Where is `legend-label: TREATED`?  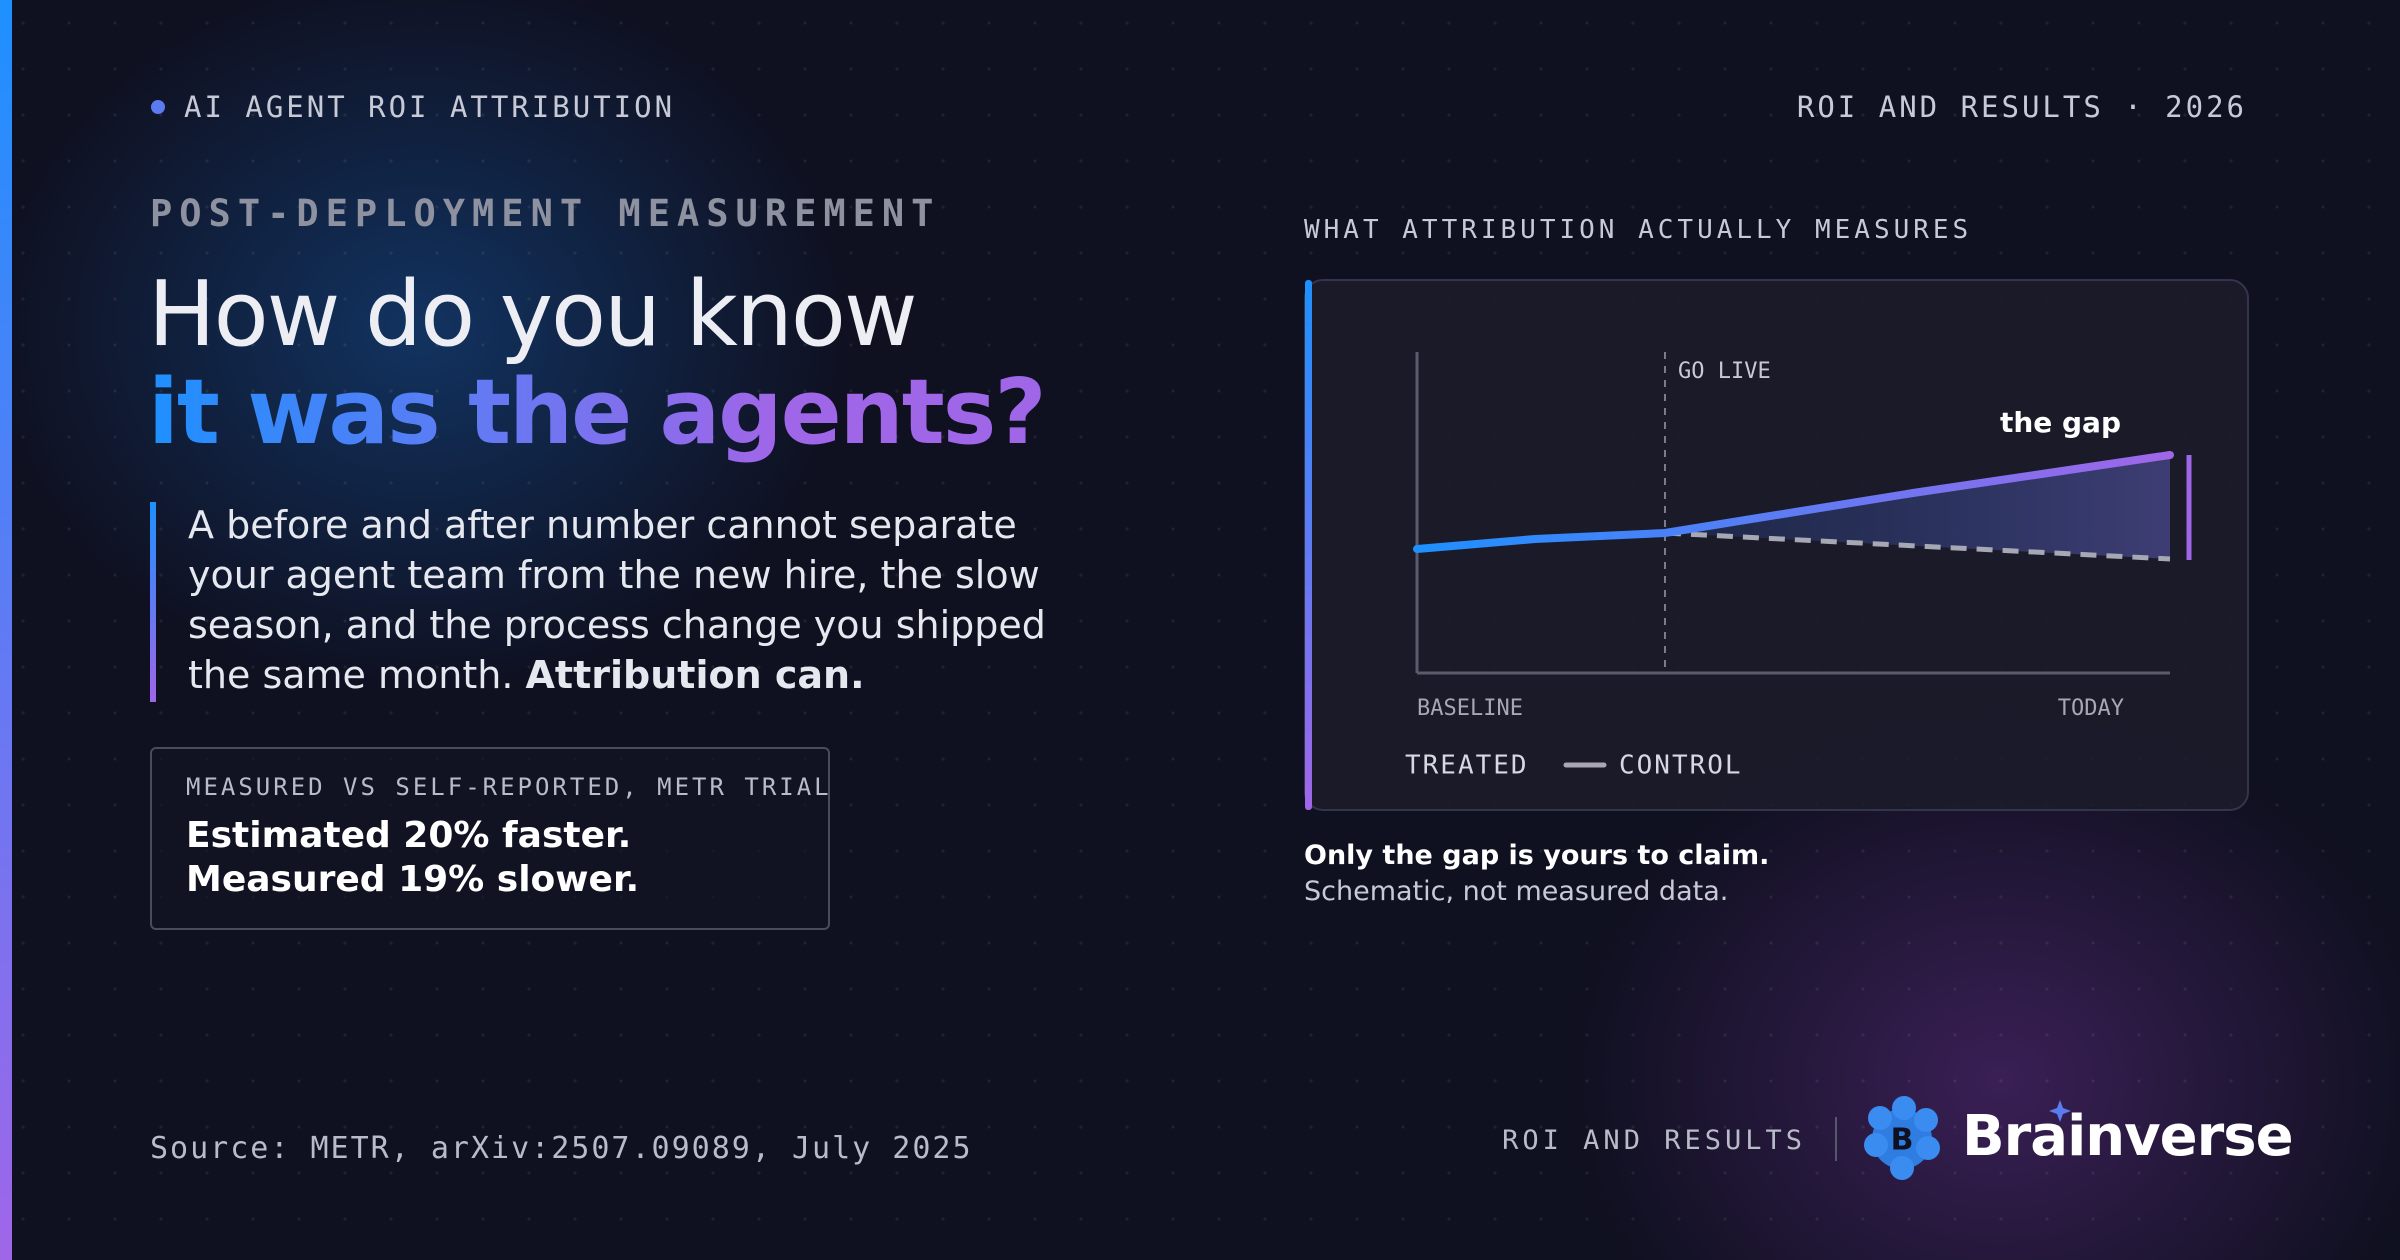
legend-label: TREATED is located at coordinates (1467, 766).